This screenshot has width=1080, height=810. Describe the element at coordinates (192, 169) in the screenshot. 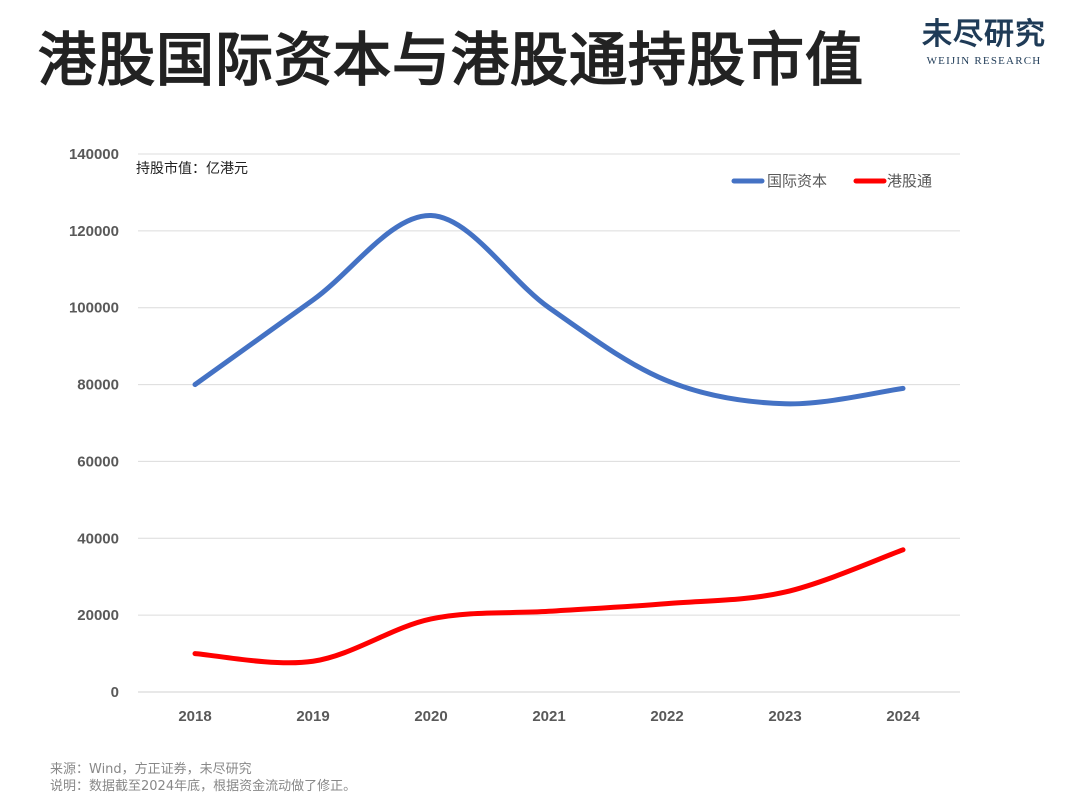

I see `unit-label: 持股市值：亿港元` at that location.